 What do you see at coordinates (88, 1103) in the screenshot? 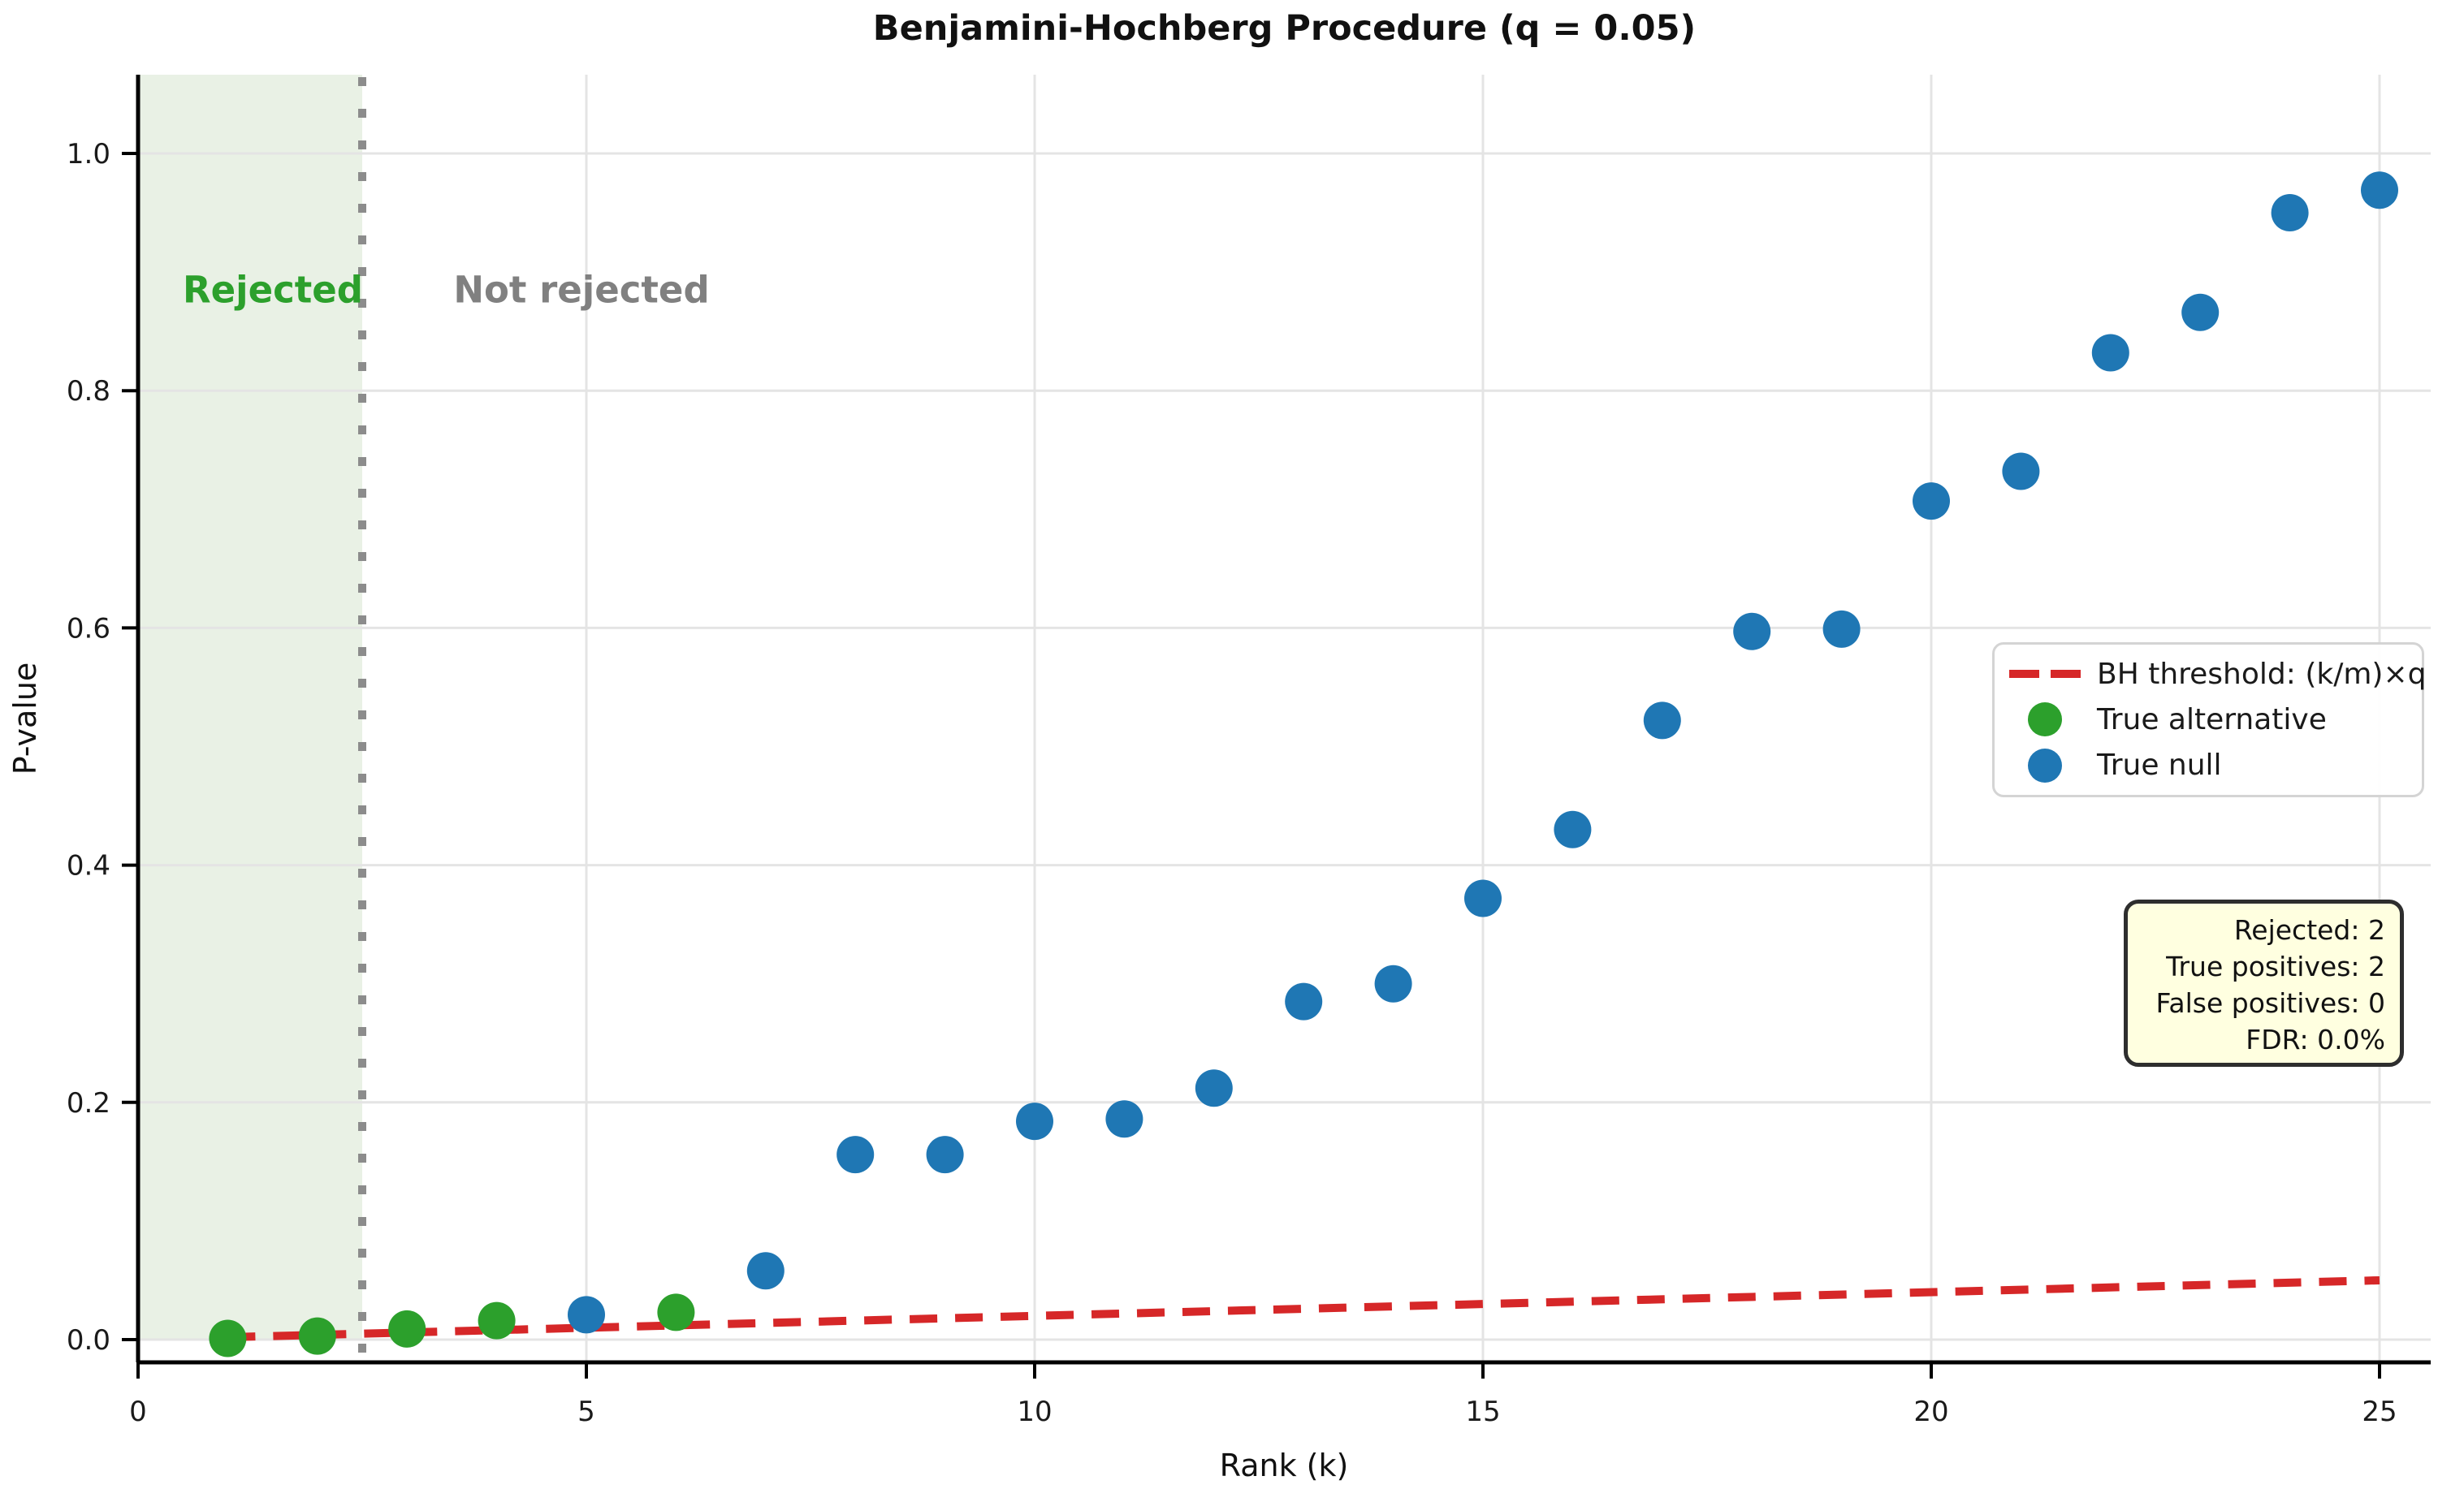
I see `y-tick-label: 0.2` at bounding box center [88, 1103].